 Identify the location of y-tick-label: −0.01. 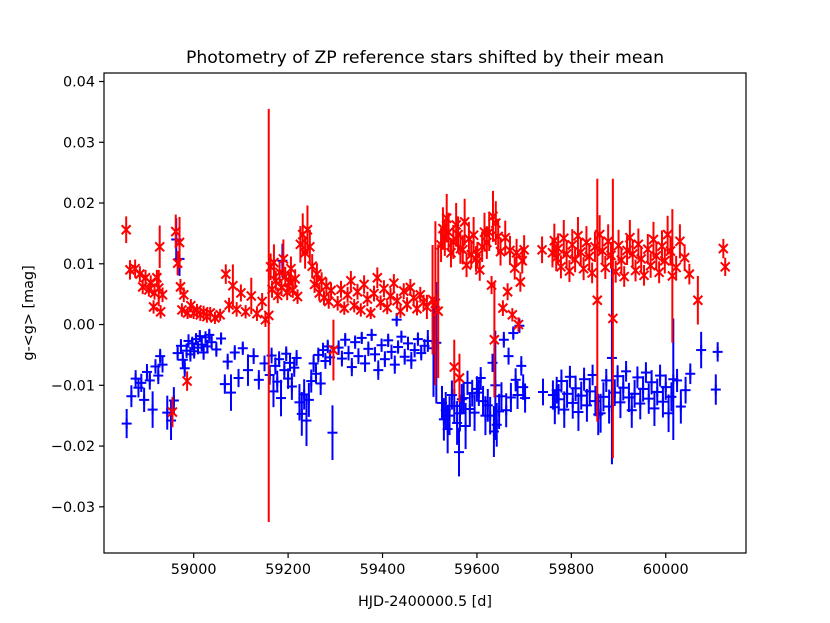
(73, 386).